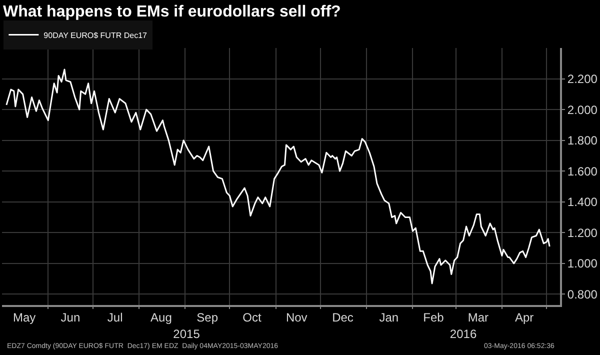 The width and height of the screenshot is (600, 355). I want to click on y-tick-label: 2.000, so click(582, 109).